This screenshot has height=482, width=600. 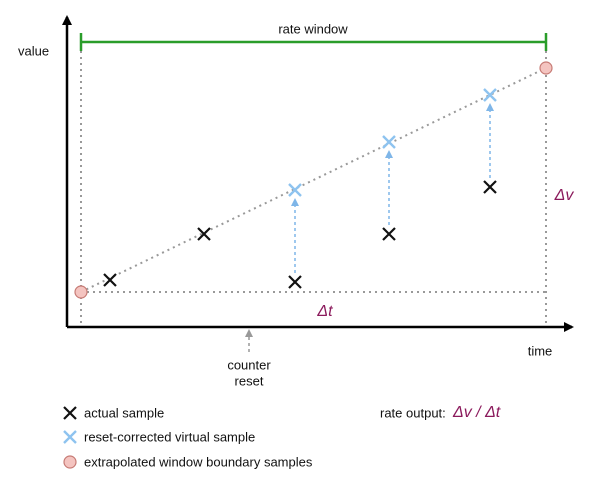 What do you see at coordinates (249, 380) in the screenshot?
I see `annotation: reset` at bounding box center [249, 380].